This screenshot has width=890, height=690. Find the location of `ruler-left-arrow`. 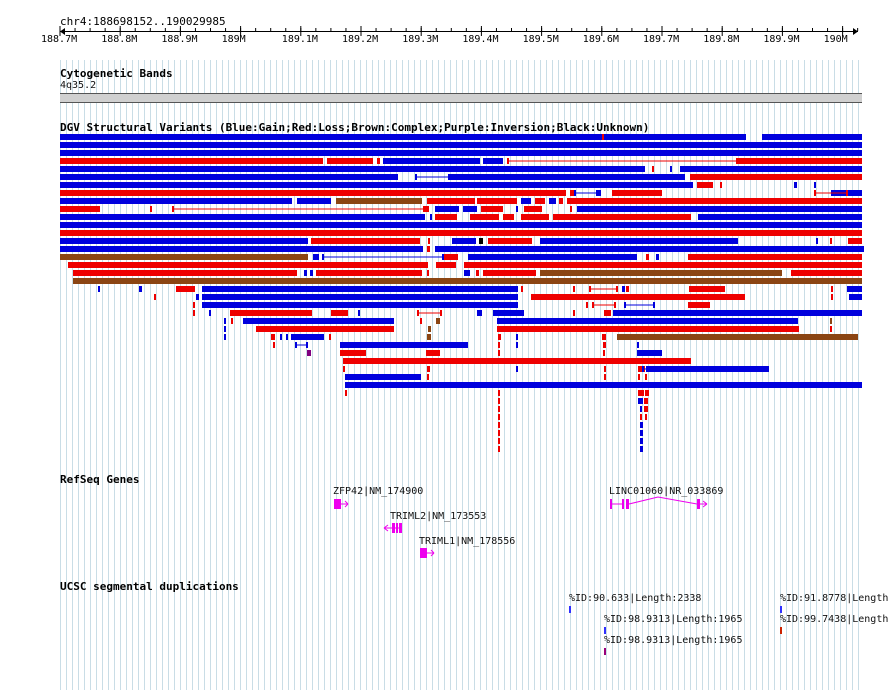

ruler-left-arrow is located at coordinates (62, 31).